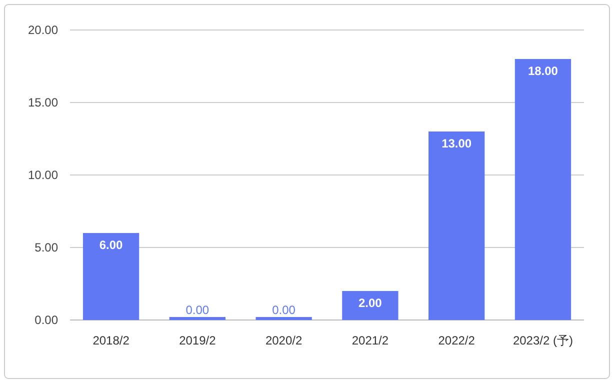 This screenshot has height=384, width=614. Describe the element at coordinates (46, 319) in the screenshot. I see `y-tick-label: 0.00` at that location.